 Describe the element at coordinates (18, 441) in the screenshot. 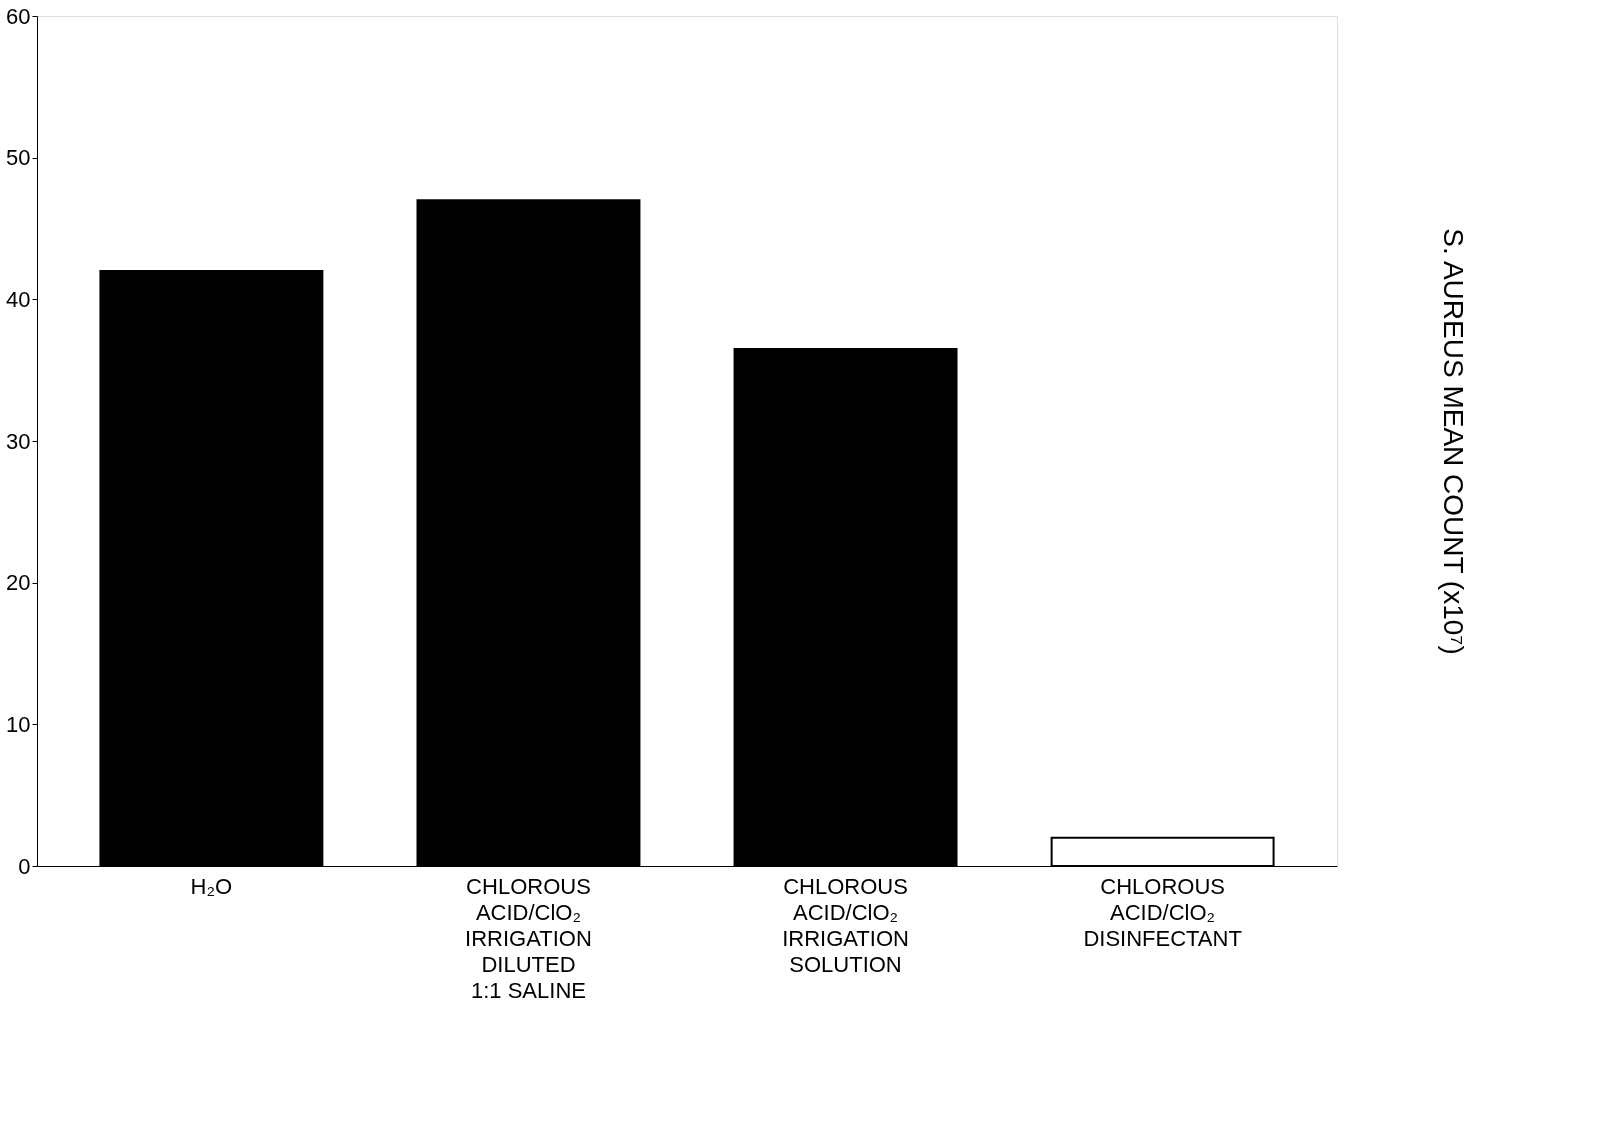

I see `y-tick-label: 30` at that location.